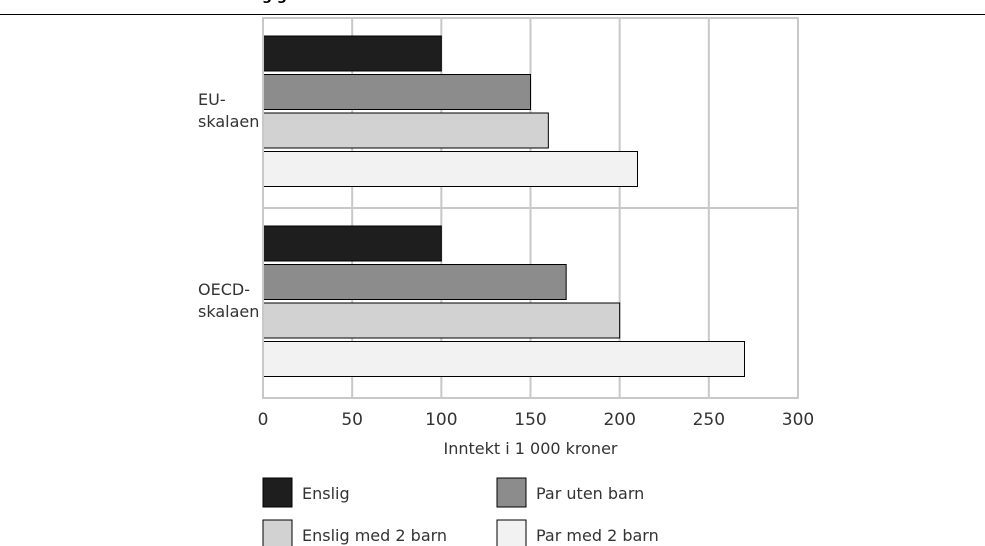  What do you see at coordinates (619, 420) in the screenshot?
I see `x-tick-label: 200` at bounding box center [619, 420].